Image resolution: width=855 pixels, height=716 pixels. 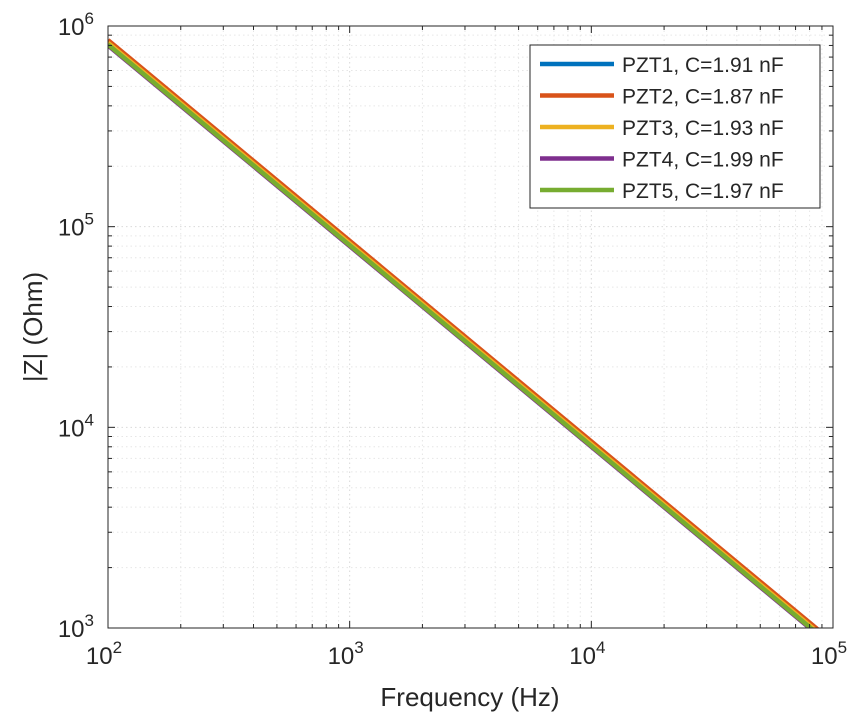 I want to click on legend-box, so click(x=675, y=126).